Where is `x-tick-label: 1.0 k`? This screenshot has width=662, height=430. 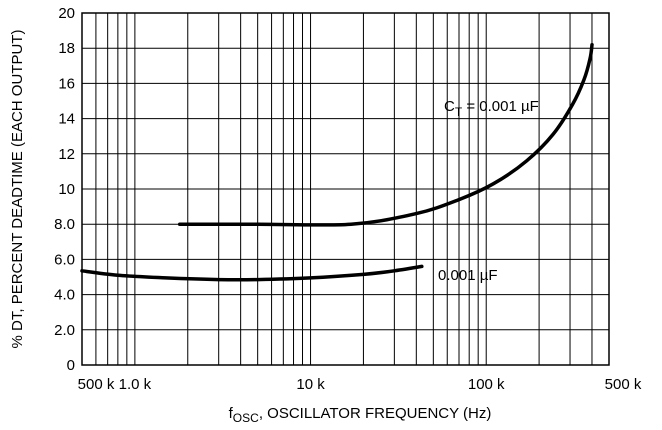
x-tick-label: 1.0 k is located at coordinates (135, 384).